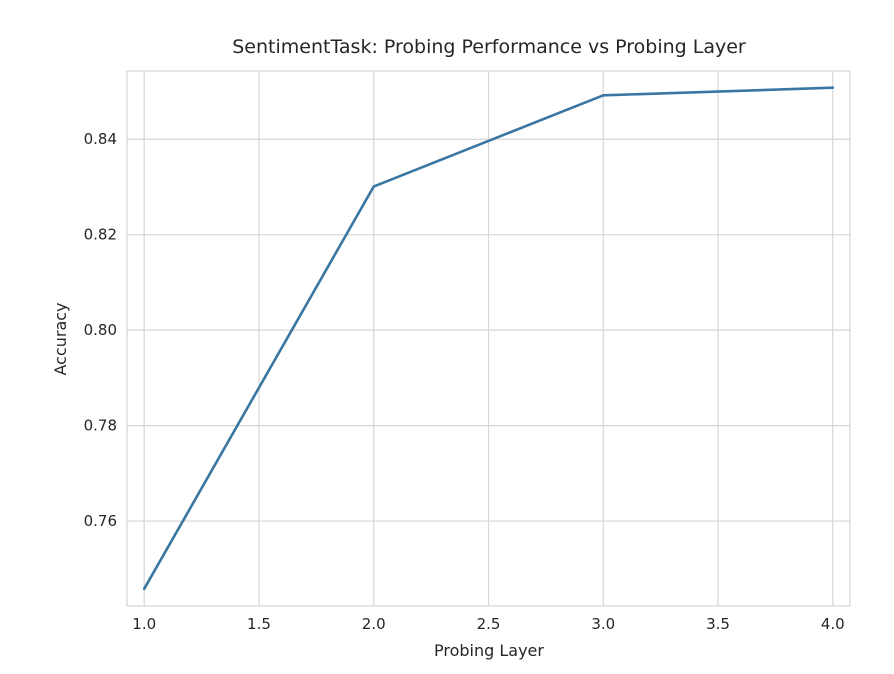 This screenshot has width=894, height=674. I want to click on y-axis-label: Accuracy, so click(60, 338).